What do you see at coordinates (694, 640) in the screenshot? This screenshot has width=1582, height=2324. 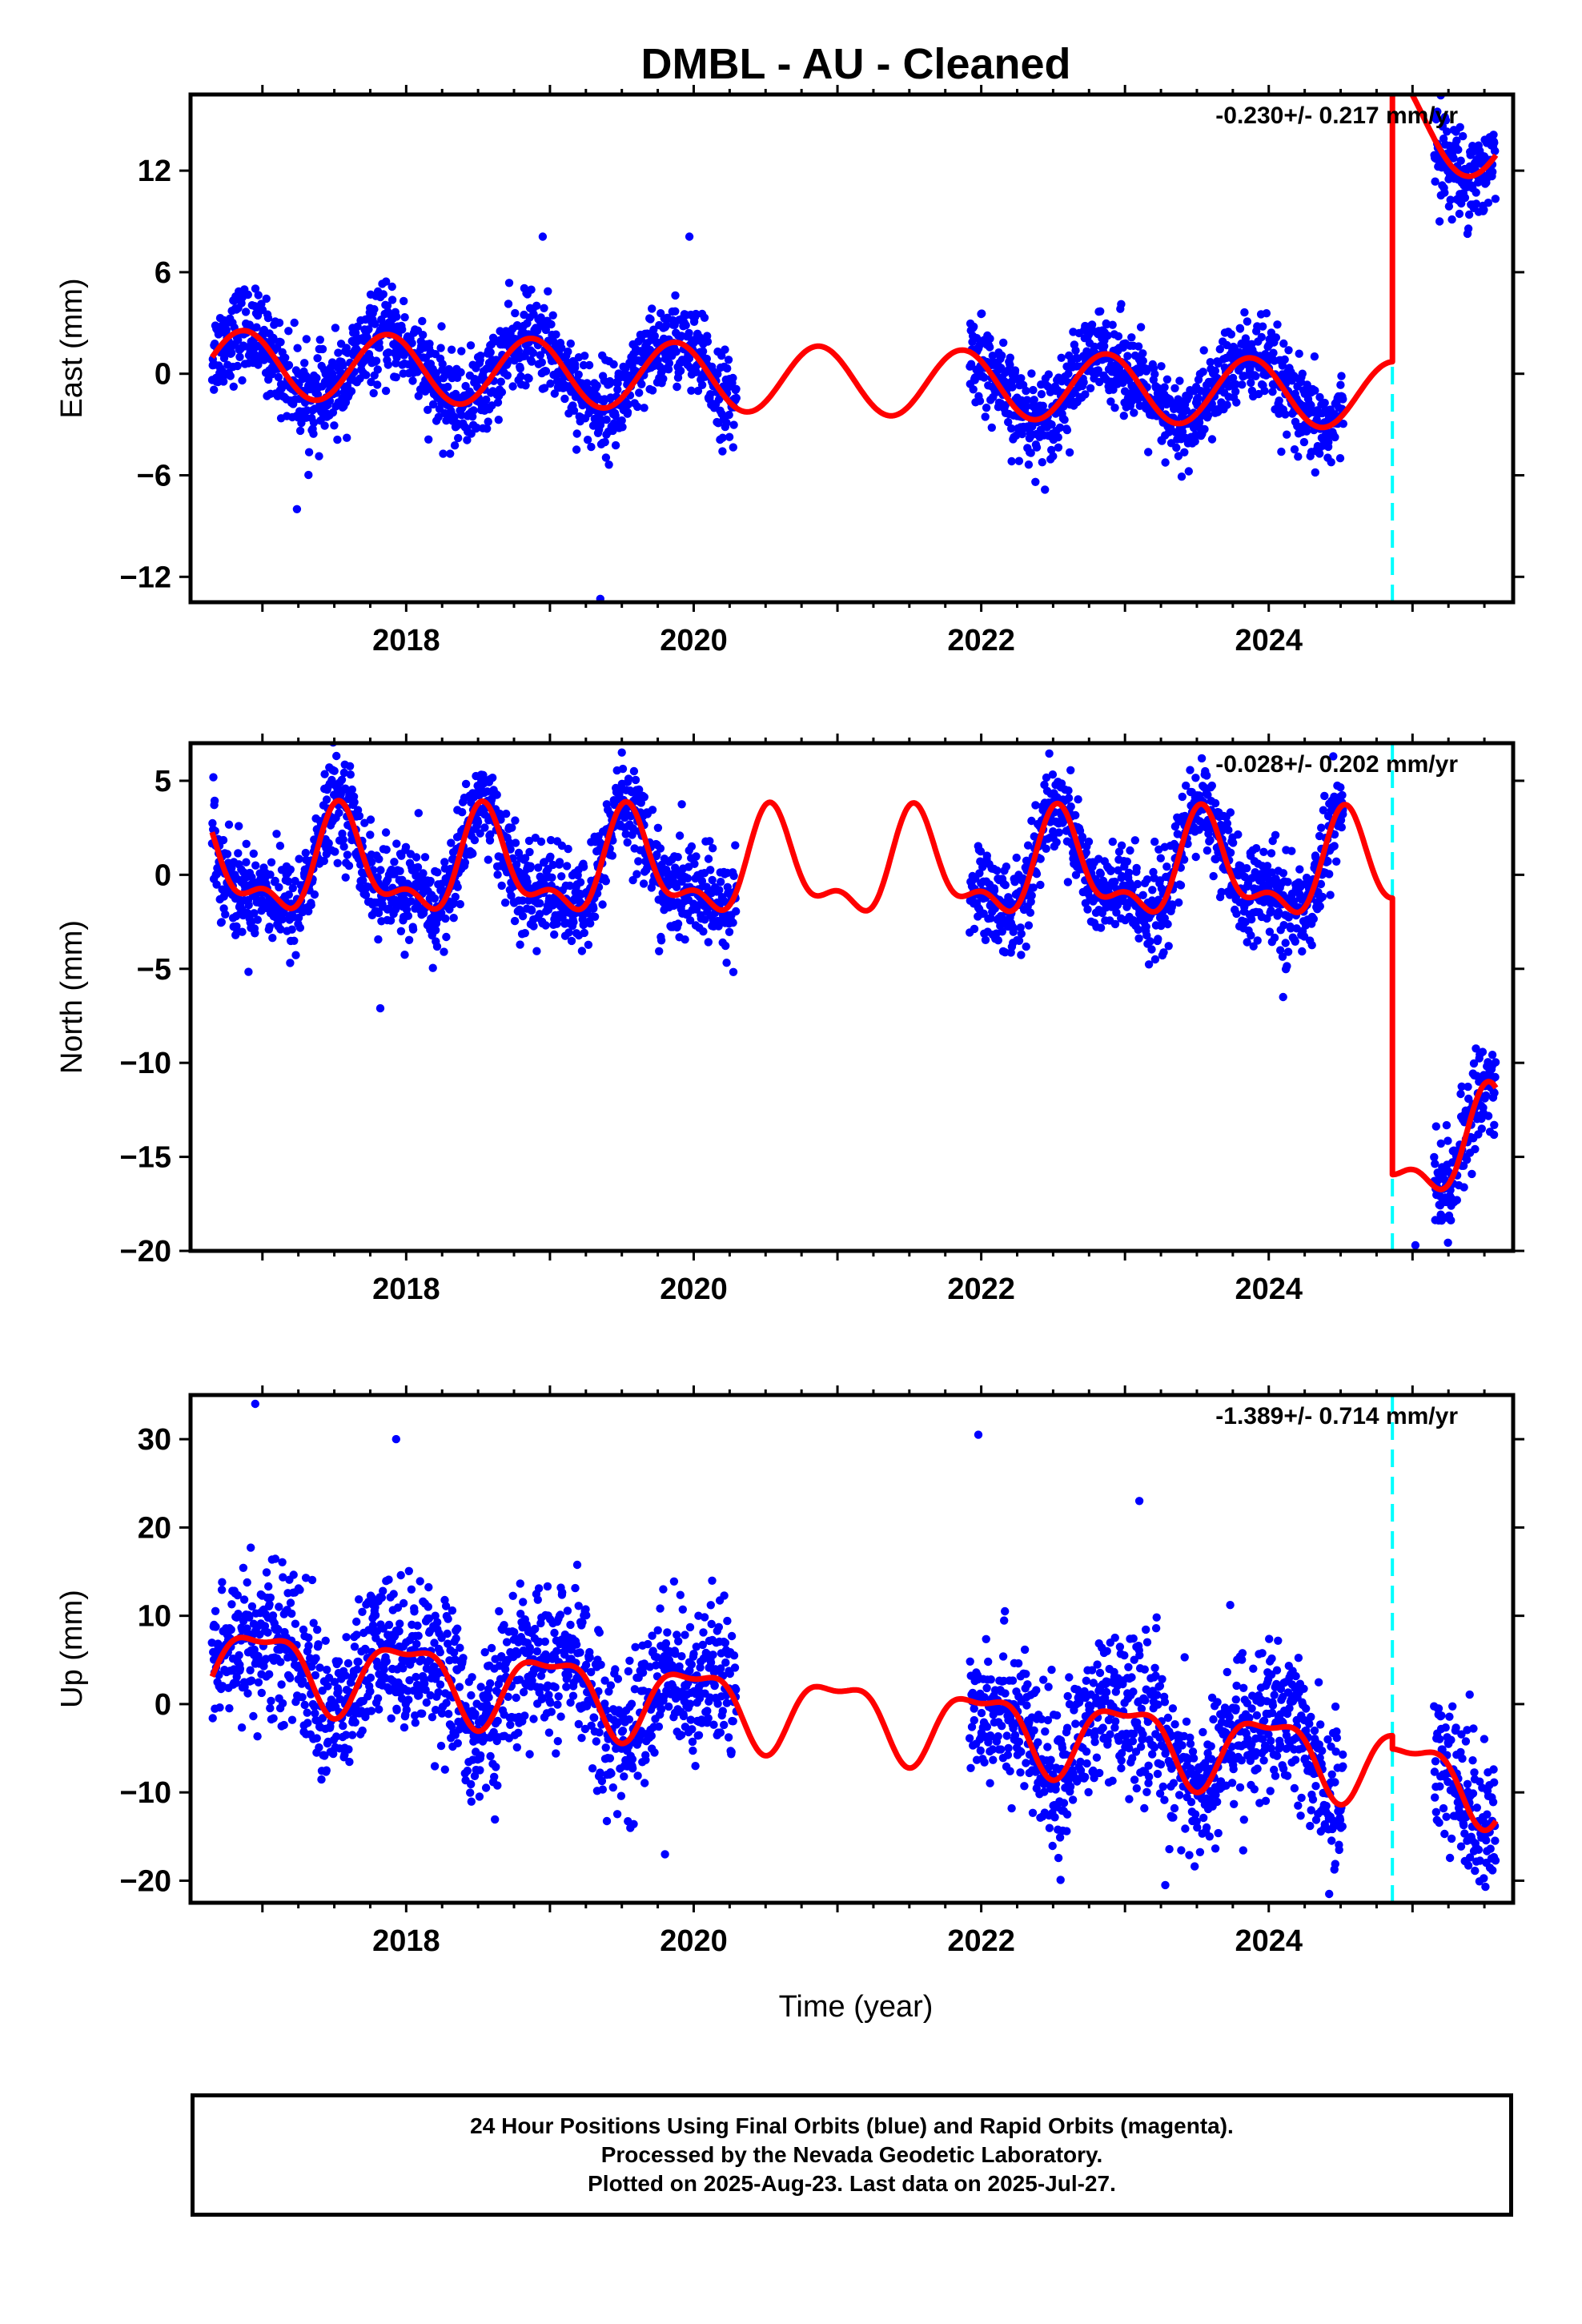 I see `x-tick-label: 2020` at bounding box center [694, 640].